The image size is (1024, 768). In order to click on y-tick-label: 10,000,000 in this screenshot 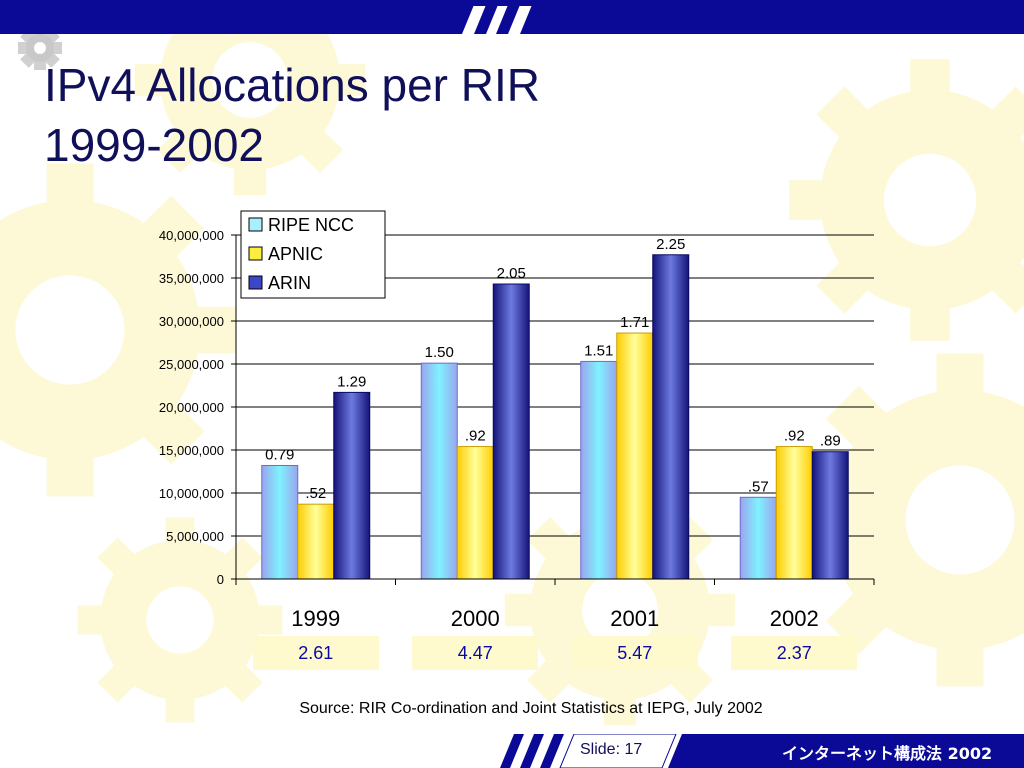, I will do `click(191, 493)`.